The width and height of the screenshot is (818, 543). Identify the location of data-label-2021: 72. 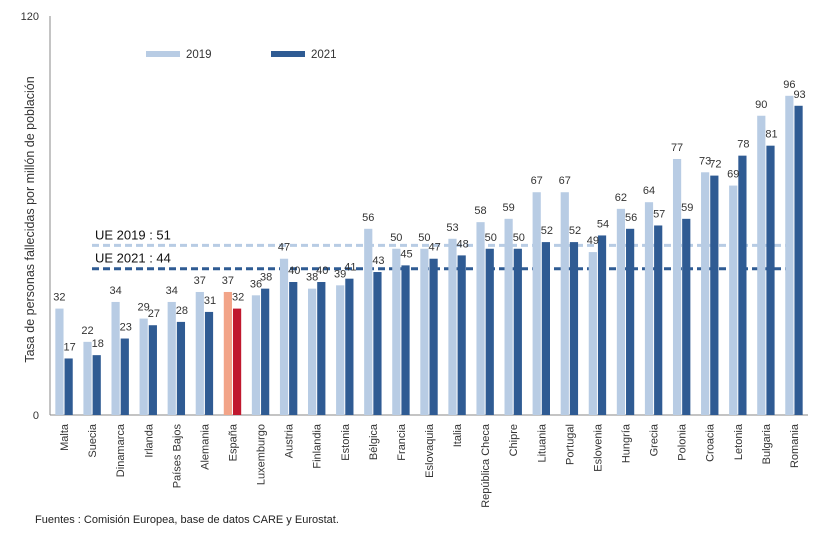
(715, 165).